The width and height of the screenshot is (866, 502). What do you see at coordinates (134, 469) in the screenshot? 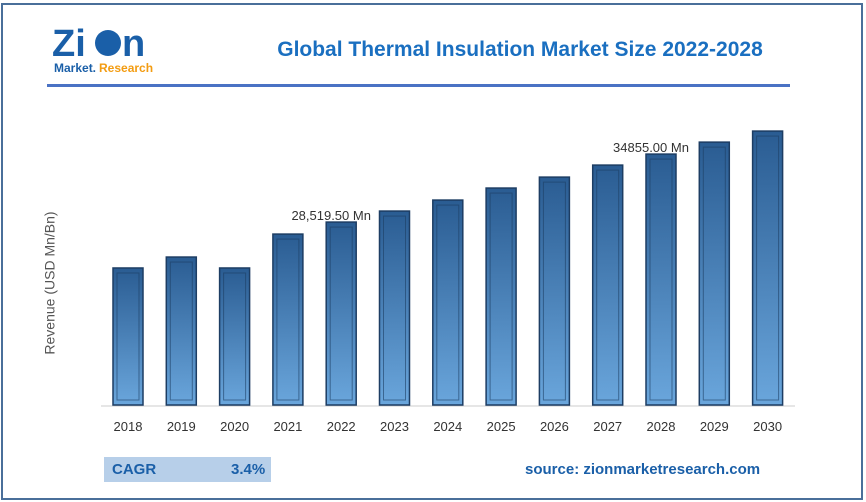
I see `cagr-label: CAGR` at bounding box center [134, 469].